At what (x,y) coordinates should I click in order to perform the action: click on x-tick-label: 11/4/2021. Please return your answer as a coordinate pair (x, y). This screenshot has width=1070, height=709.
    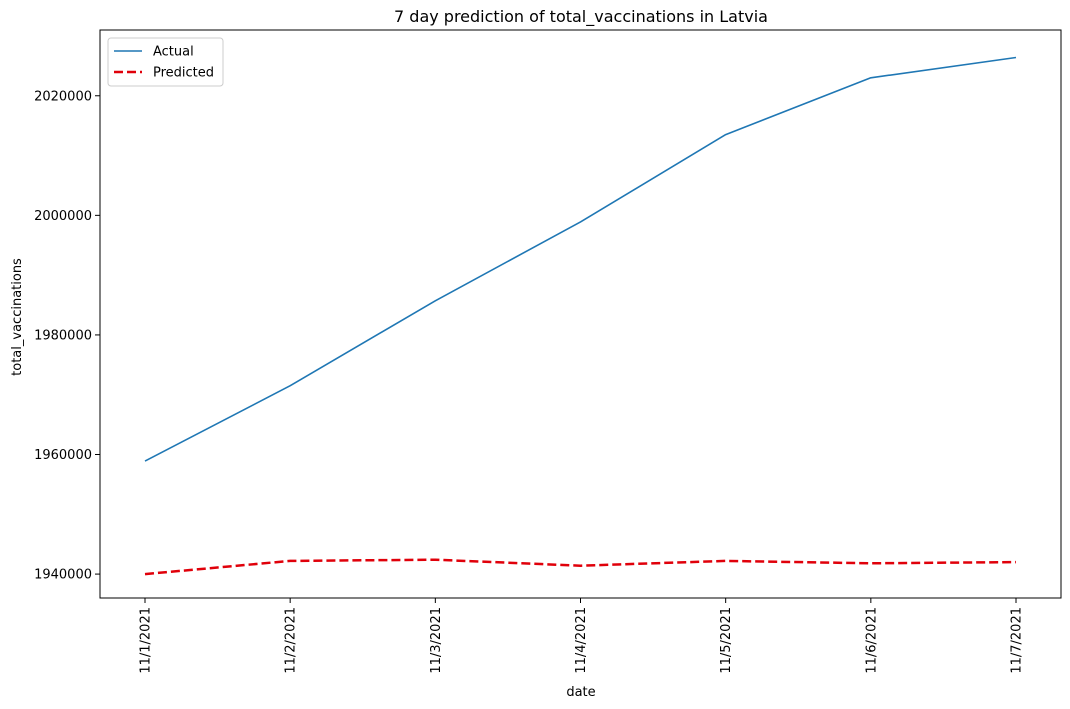
    Looking at the image, I should click on (581, 640).